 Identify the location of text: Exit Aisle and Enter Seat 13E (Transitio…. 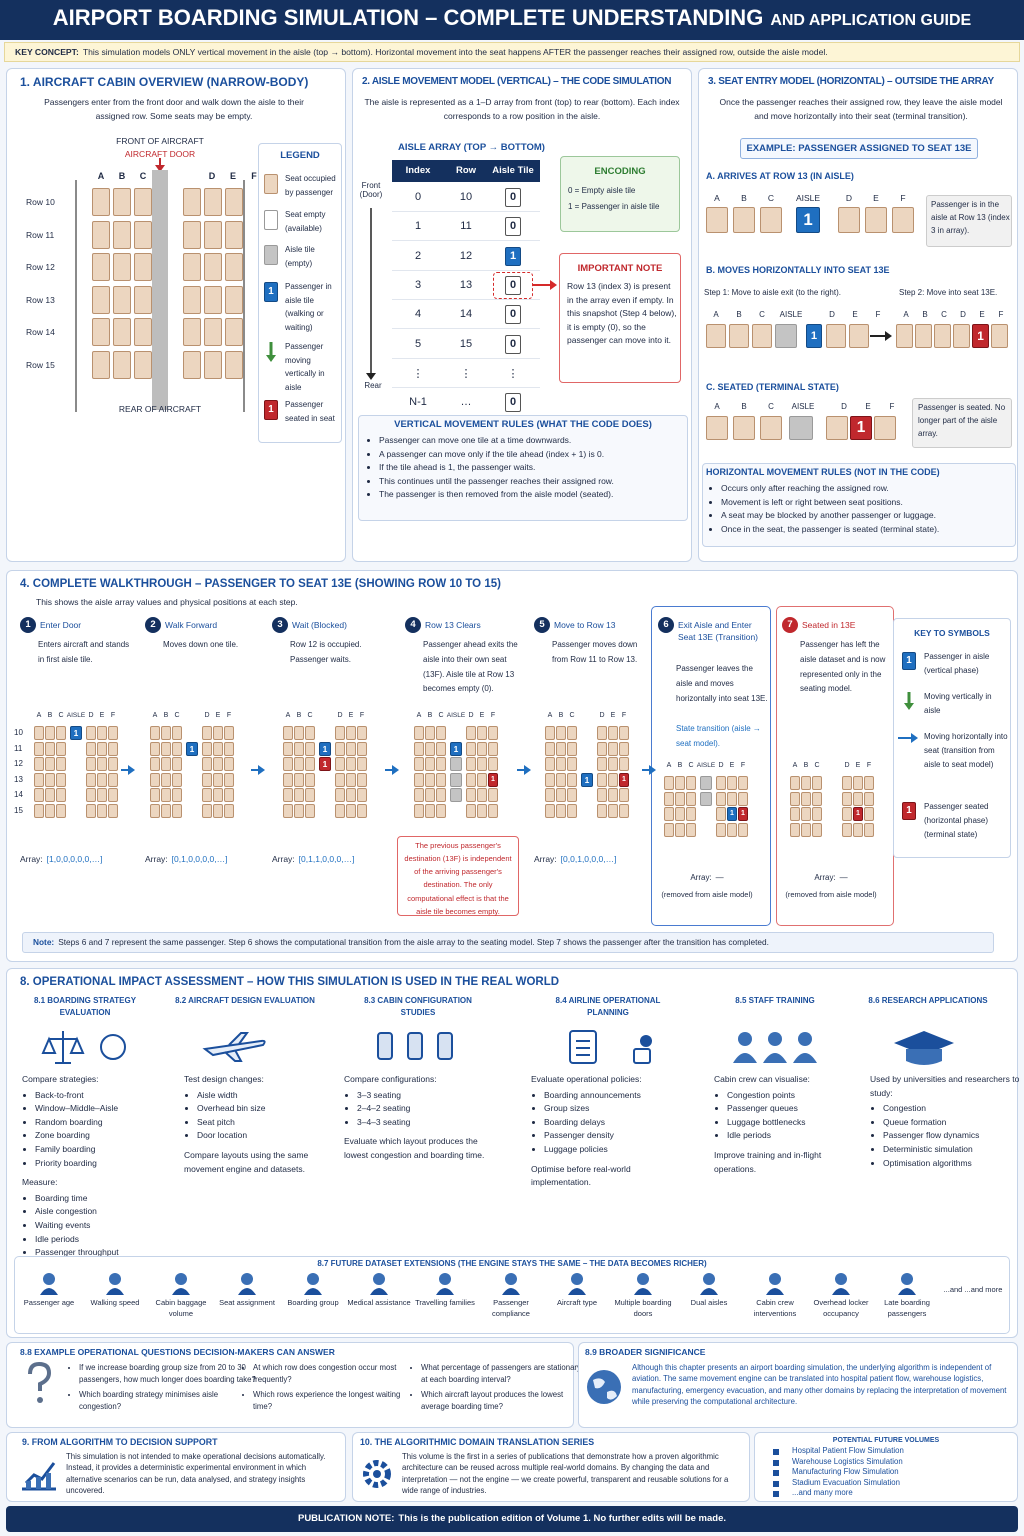
(718, 631).